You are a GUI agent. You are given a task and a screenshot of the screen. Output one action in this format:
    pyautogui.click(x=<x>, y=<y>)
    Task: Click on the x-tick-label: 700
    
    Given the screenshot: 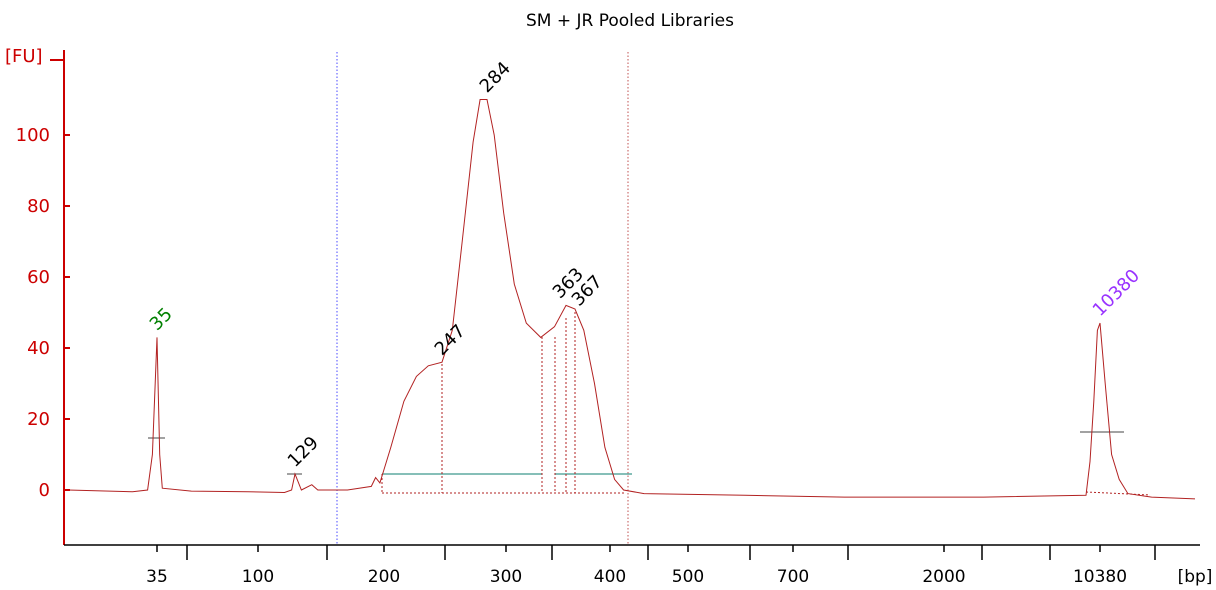 What is the action you would take?
    pyautogui.click(x=793, y=577)
    